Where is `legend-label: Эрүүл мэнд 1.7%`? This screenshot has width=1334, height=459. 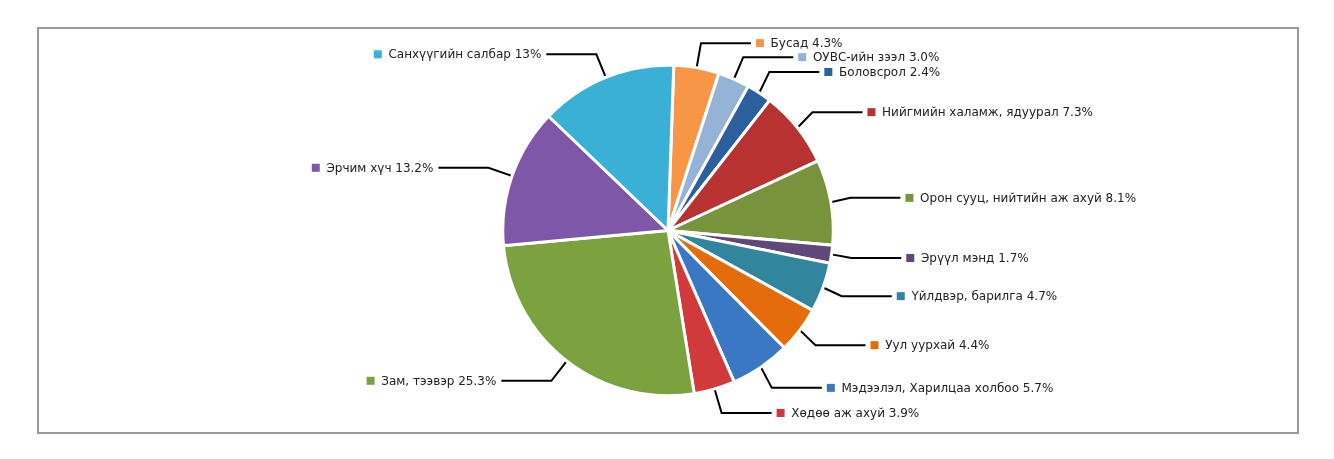
legend-label: Эрүүл мэнд 1.7% is located at coordinates (974, 257).